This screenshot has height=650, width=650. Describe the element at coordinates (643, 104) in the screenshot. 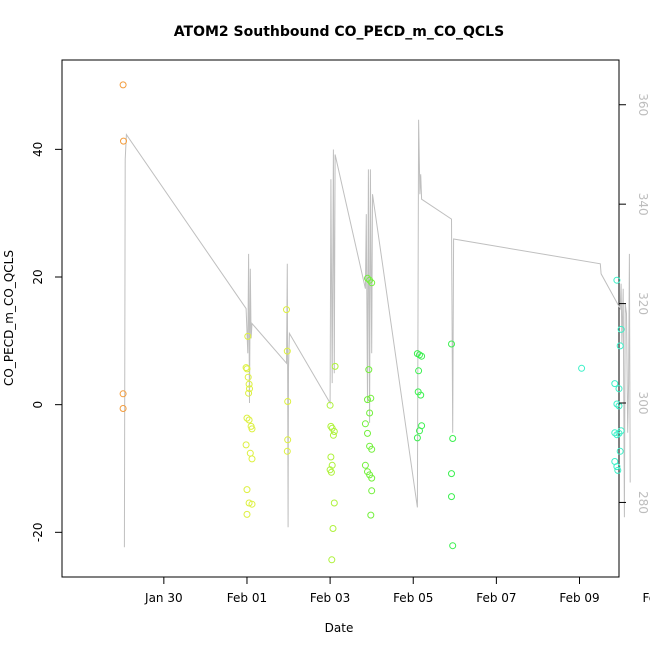

I see `secondary-y-tick-label: 360` at that location.